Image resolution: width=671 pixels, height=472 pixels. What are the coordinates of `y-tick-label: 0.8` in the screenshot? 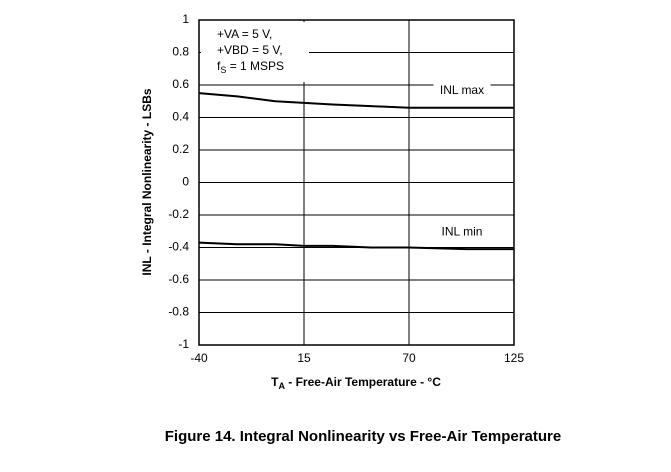 It's located at (180, 52).